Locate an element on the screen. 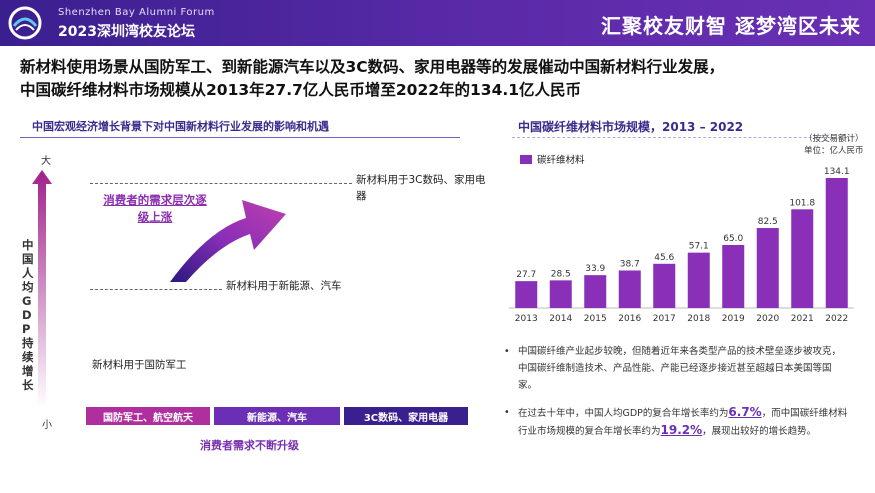 This screenshot has width=875, height=493. value-label-2014: 28.5 is located at coordinates (561, 274).